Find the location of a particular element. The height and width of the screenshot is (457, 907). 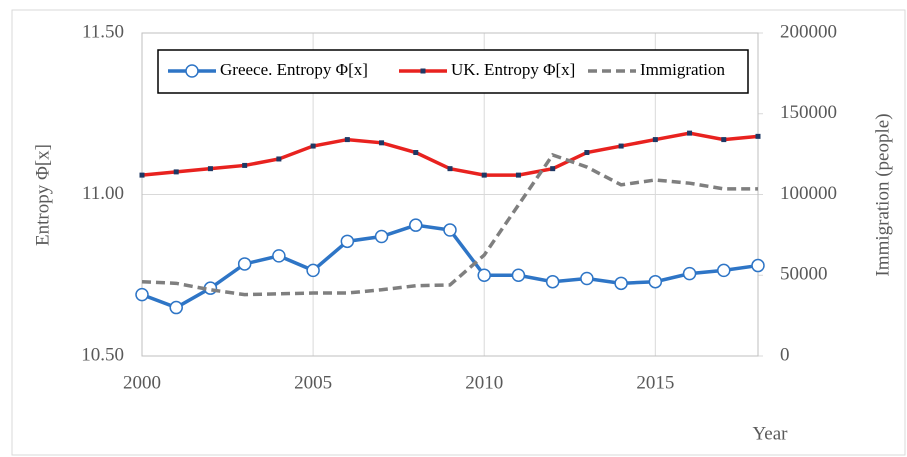

legend-label: Immigration is located at coordinates (682, 69).